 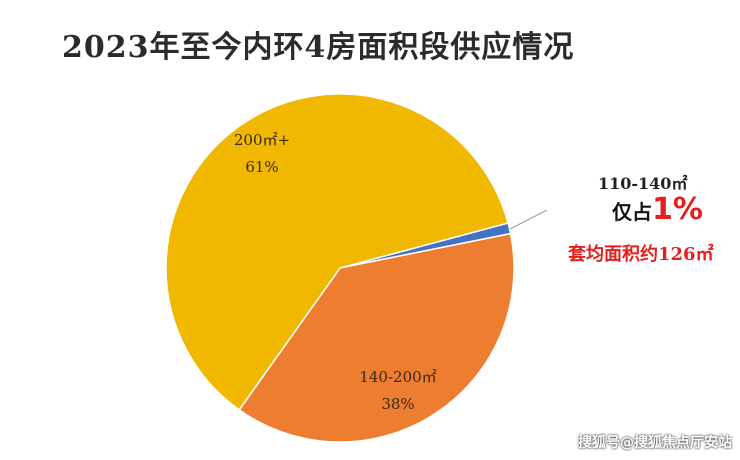 I want to click on chart-title: 2023年至今内环4房面积段供应情况, so click(x=318, y=47).